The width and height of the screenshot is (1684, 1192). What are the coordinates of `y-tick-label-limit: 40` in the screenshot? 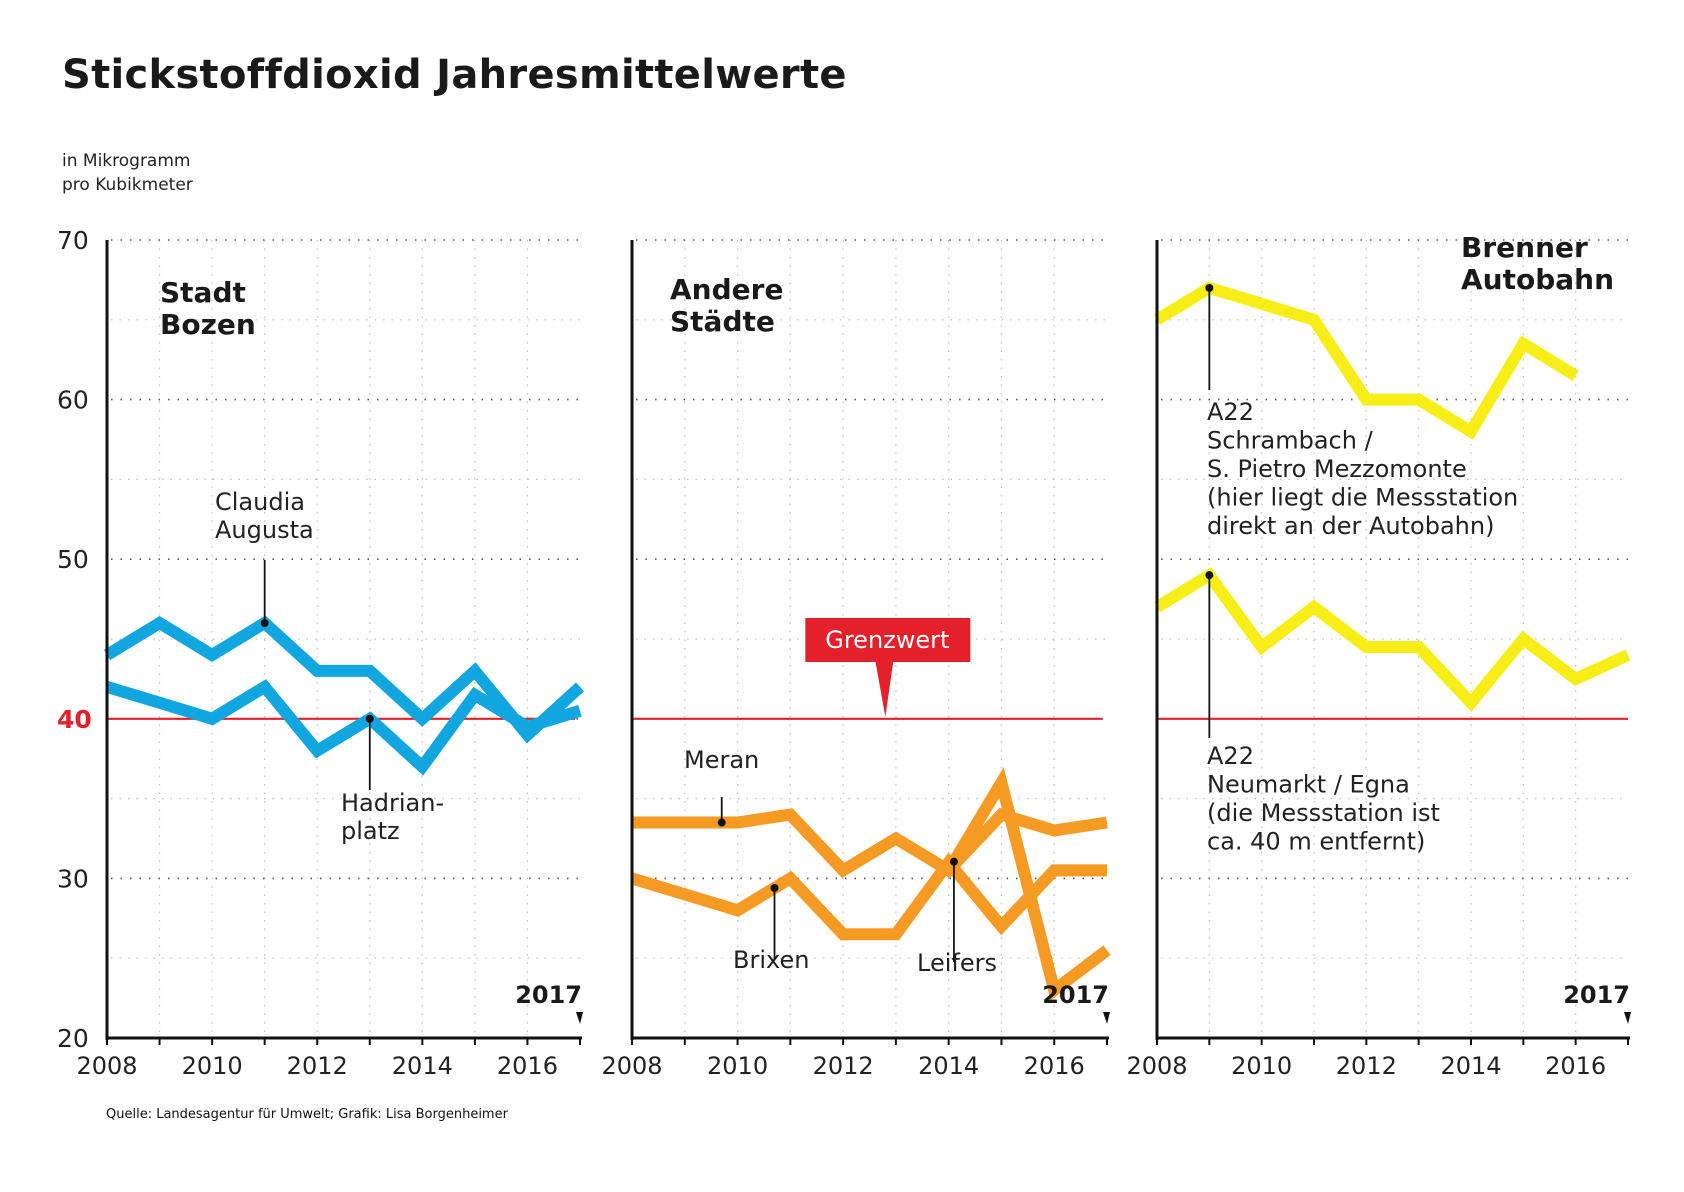 It's located at (74, 719).